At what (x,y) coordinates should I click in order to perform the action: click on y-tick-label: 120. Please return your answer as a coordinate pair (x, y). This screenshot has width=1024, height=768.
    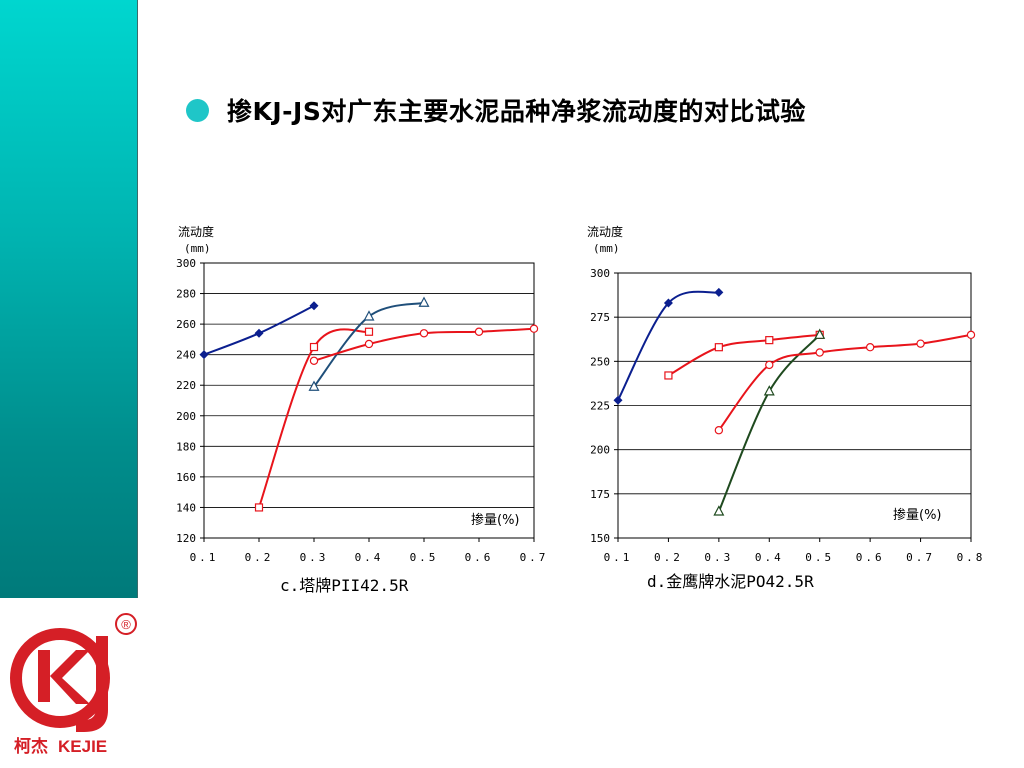
    Looking at the image, I should click on (186, 538).